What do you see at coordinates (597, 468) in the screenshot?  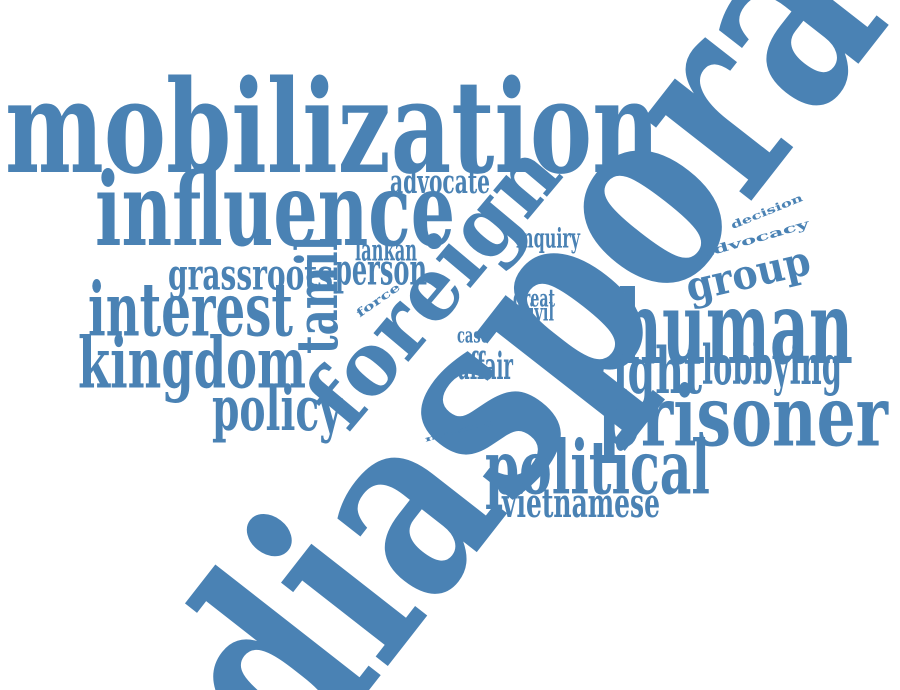 I see `word-political: political` at bounding box center [597, 468].